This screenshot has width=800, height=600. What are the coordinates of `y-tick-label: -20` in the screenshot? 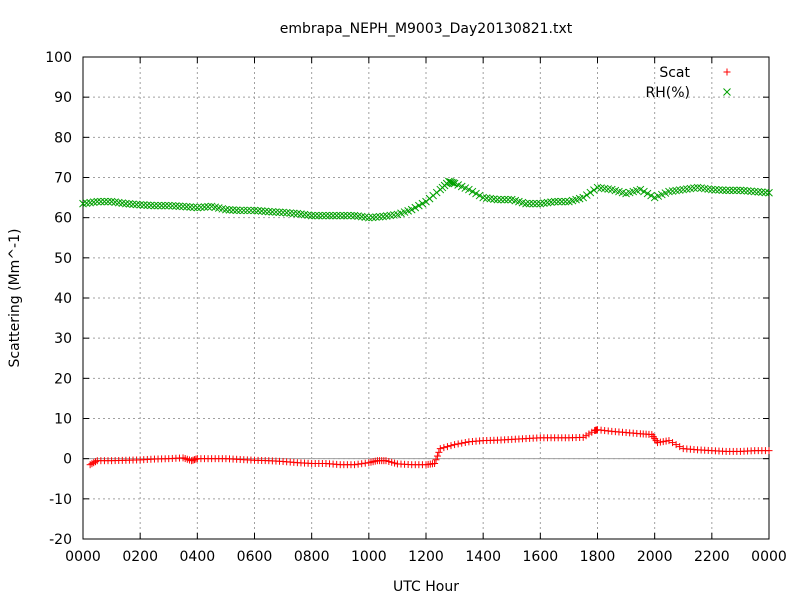 It's located at (60, 540).